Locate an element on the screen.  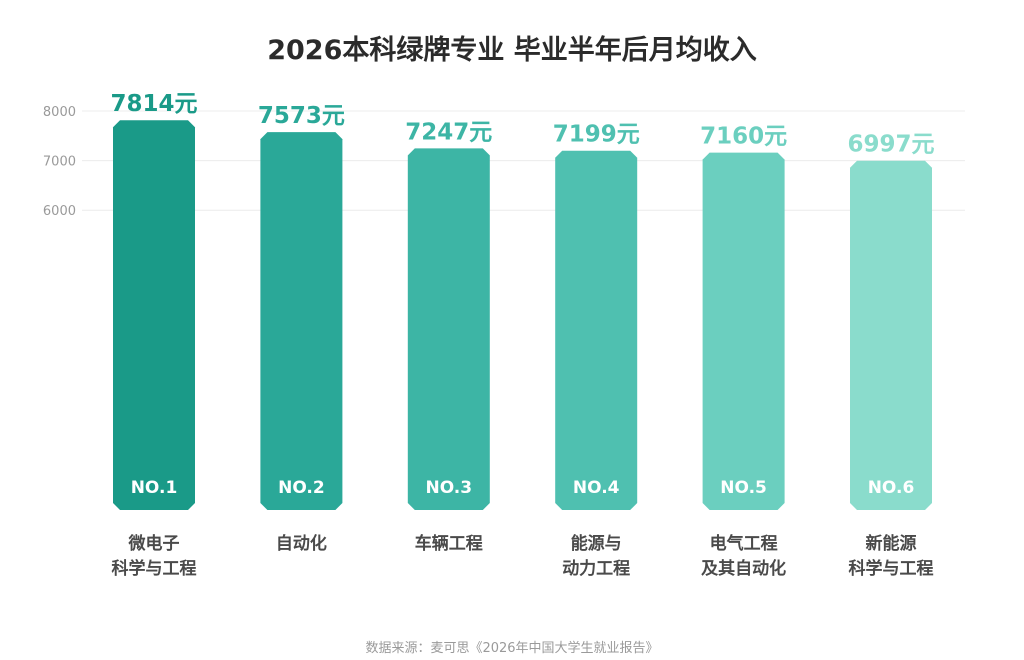
value-label: 7199元 is located at coordinates (596, 135).